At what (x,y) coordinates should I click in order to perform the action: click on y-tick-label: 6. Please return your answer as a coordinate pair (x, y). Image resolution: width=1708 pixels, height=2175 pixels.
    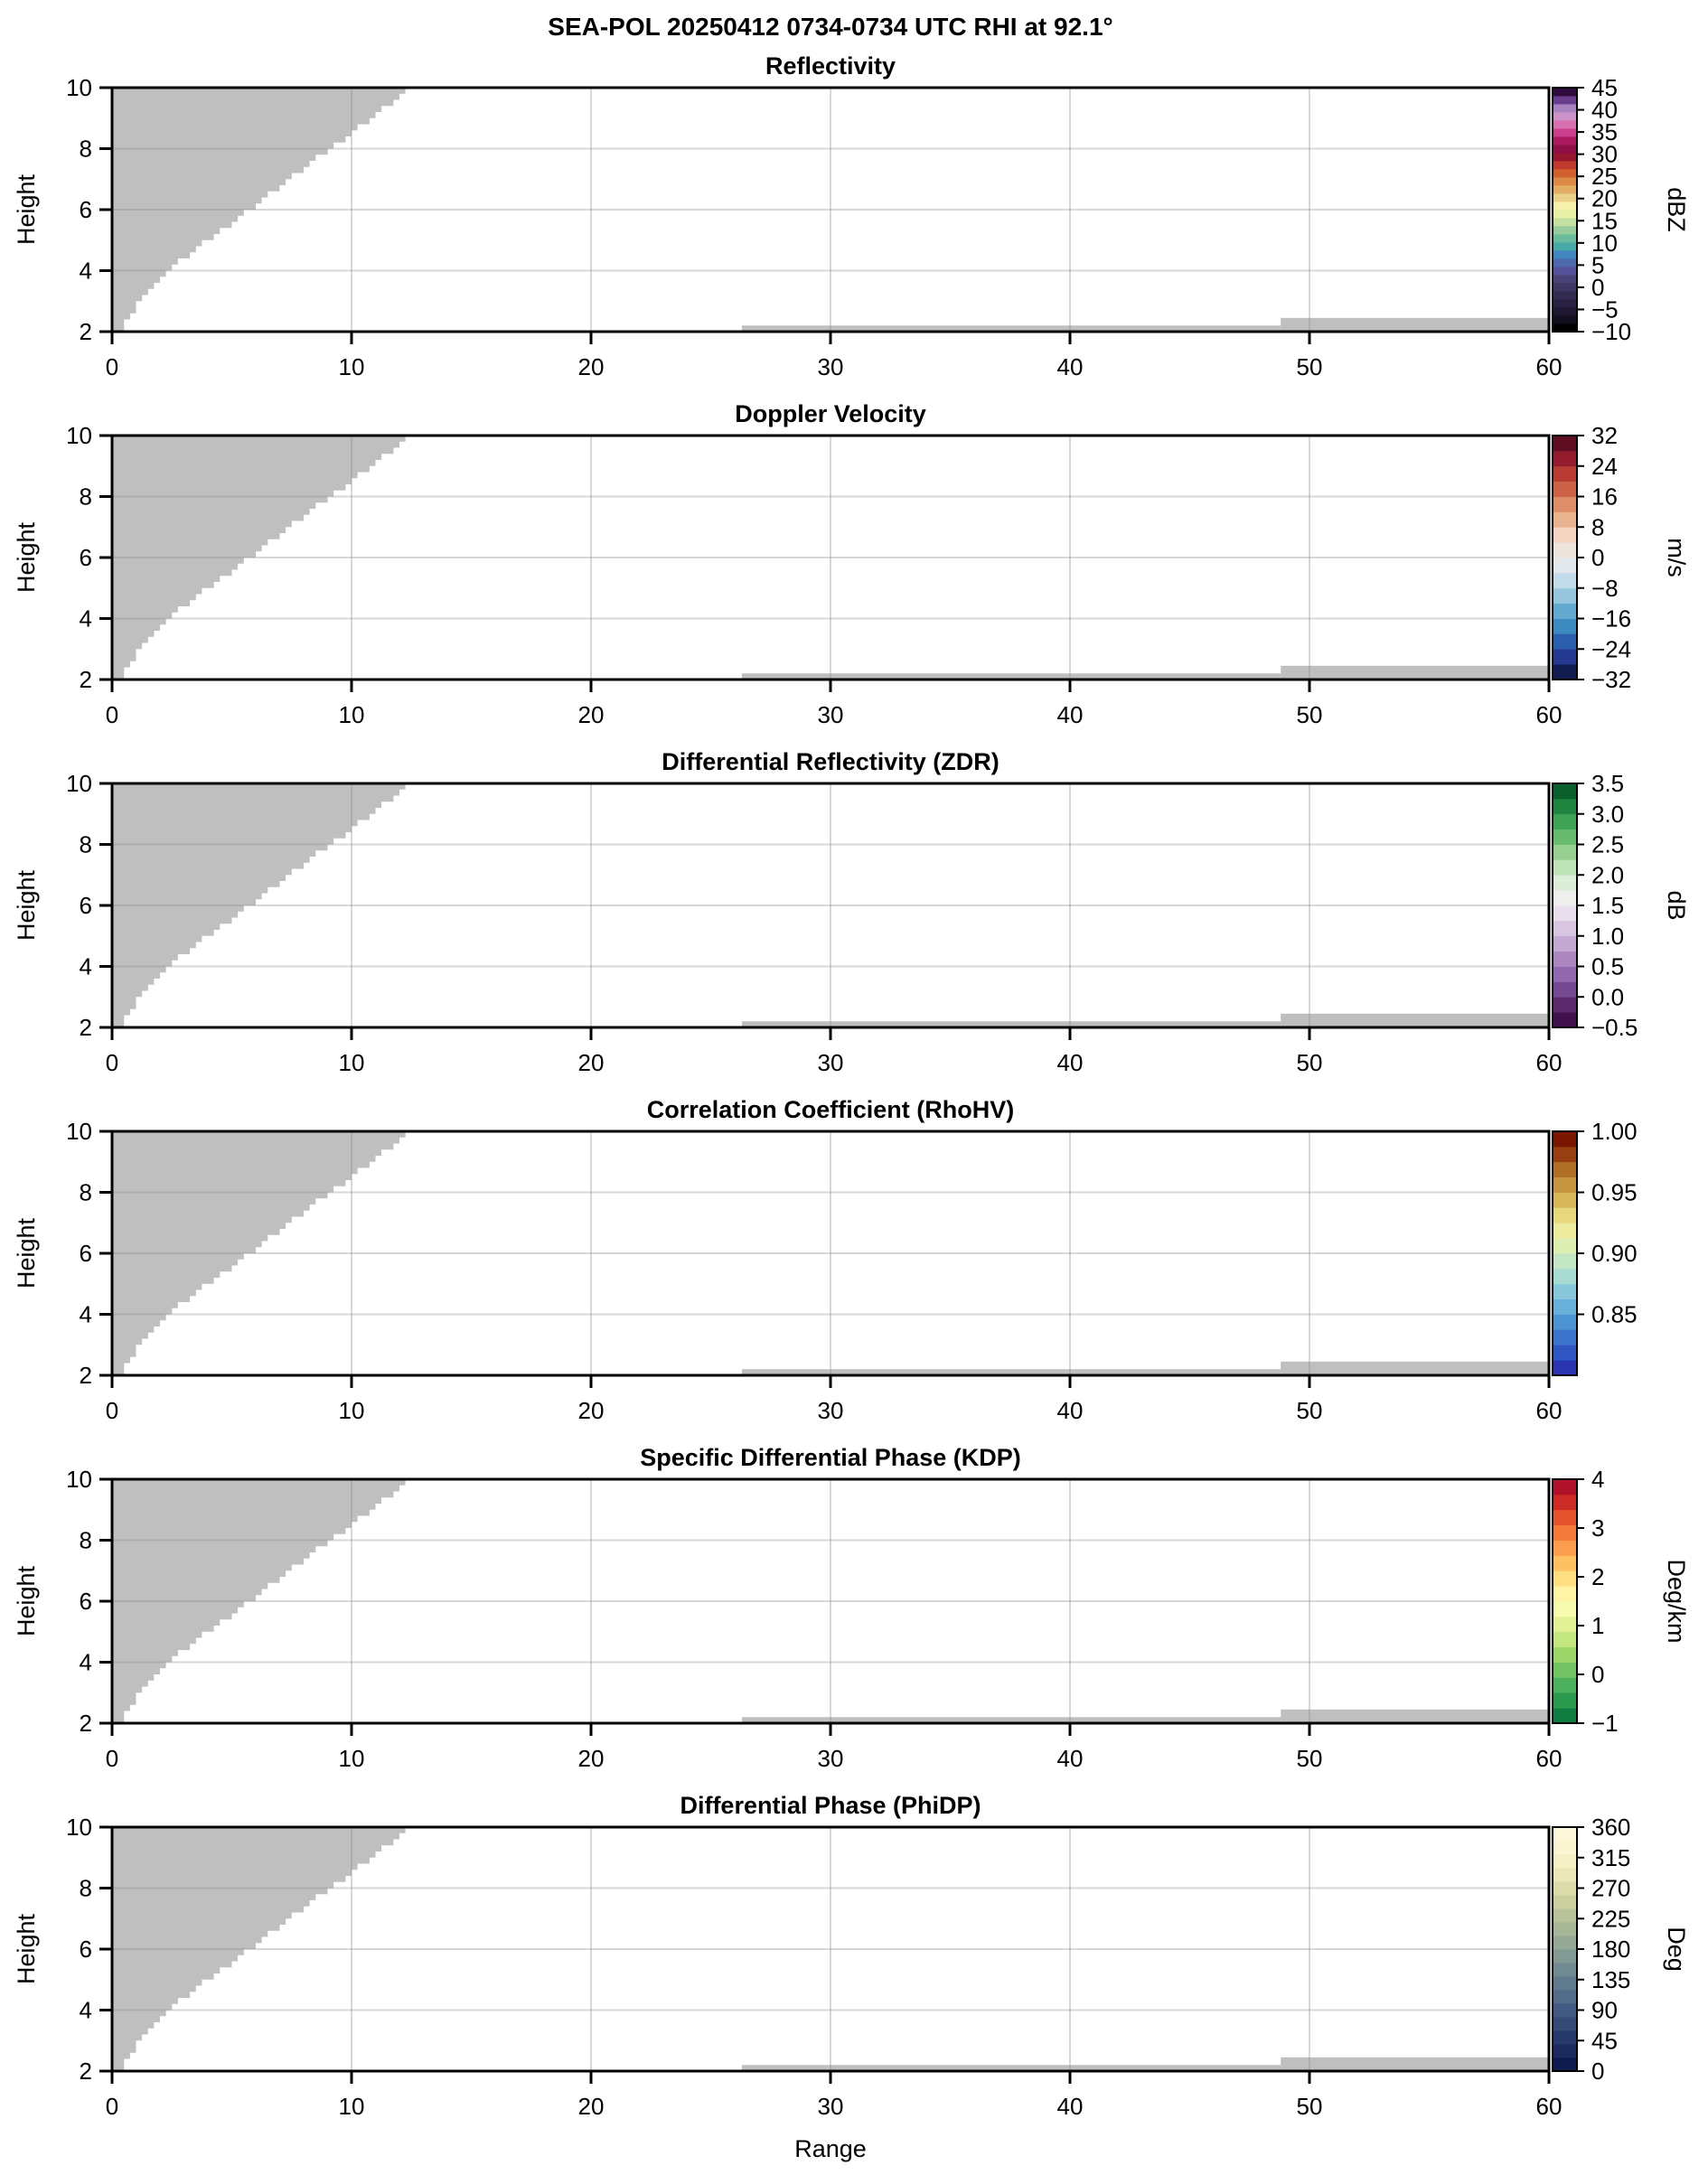
    Looking at the image, I should click on (86, 1253).